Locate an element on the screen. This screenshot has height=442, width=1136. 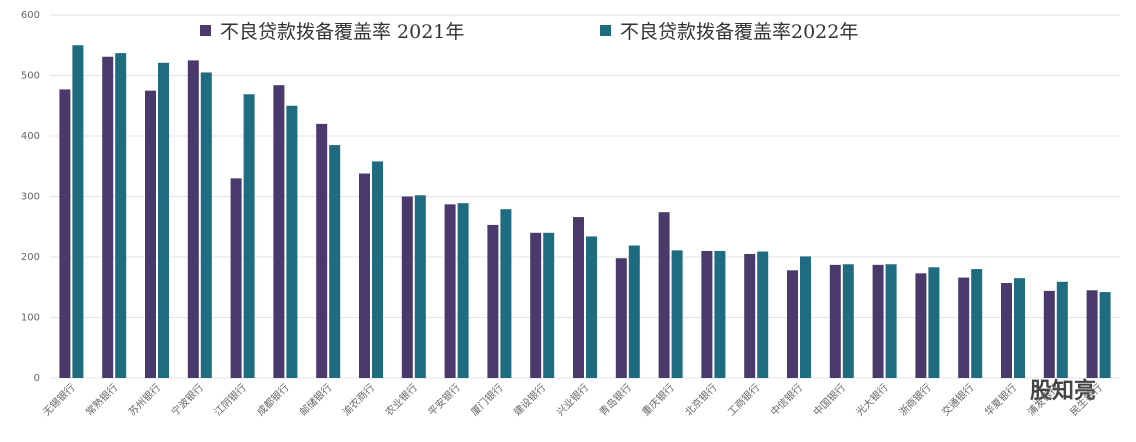
watermark: 股知亮 is located at coordinates (1063, 391).